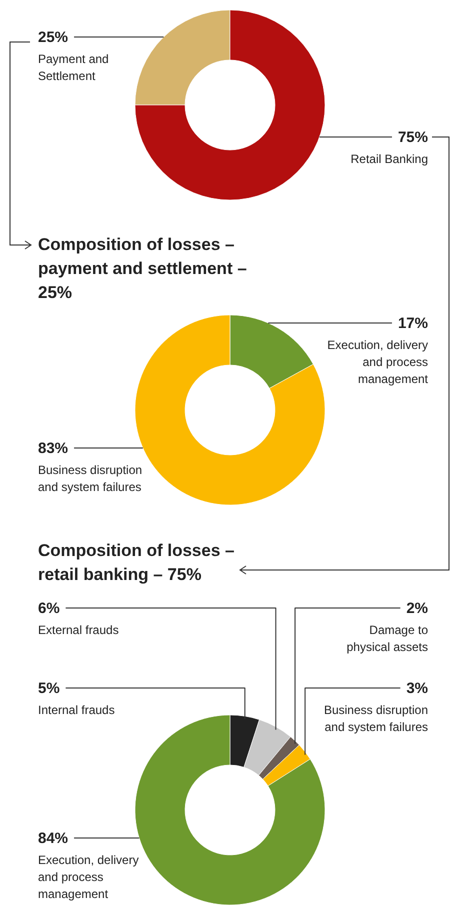  What do you see at coordinates (389, 159) in the screenshot?
I see `slice-label: Retail Banking` at bounding box center [389, 159].